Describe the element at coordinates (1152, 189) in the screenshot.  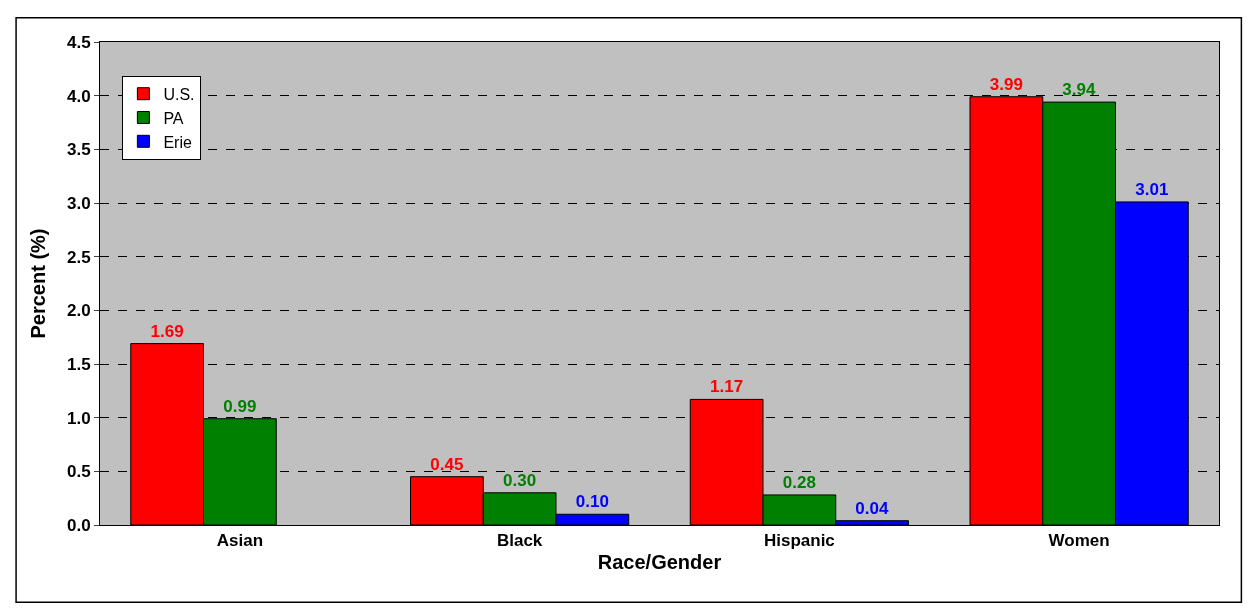
I see `data-label: 3.01` at that location.